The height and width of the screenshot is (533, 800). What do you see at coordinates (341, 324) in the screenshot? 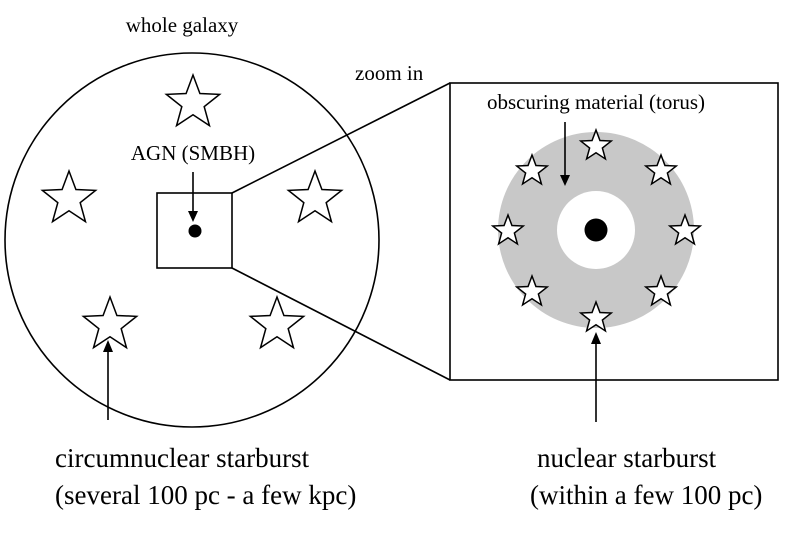
I see `zoom-connector-bottom` at bounding box center [341, 324].